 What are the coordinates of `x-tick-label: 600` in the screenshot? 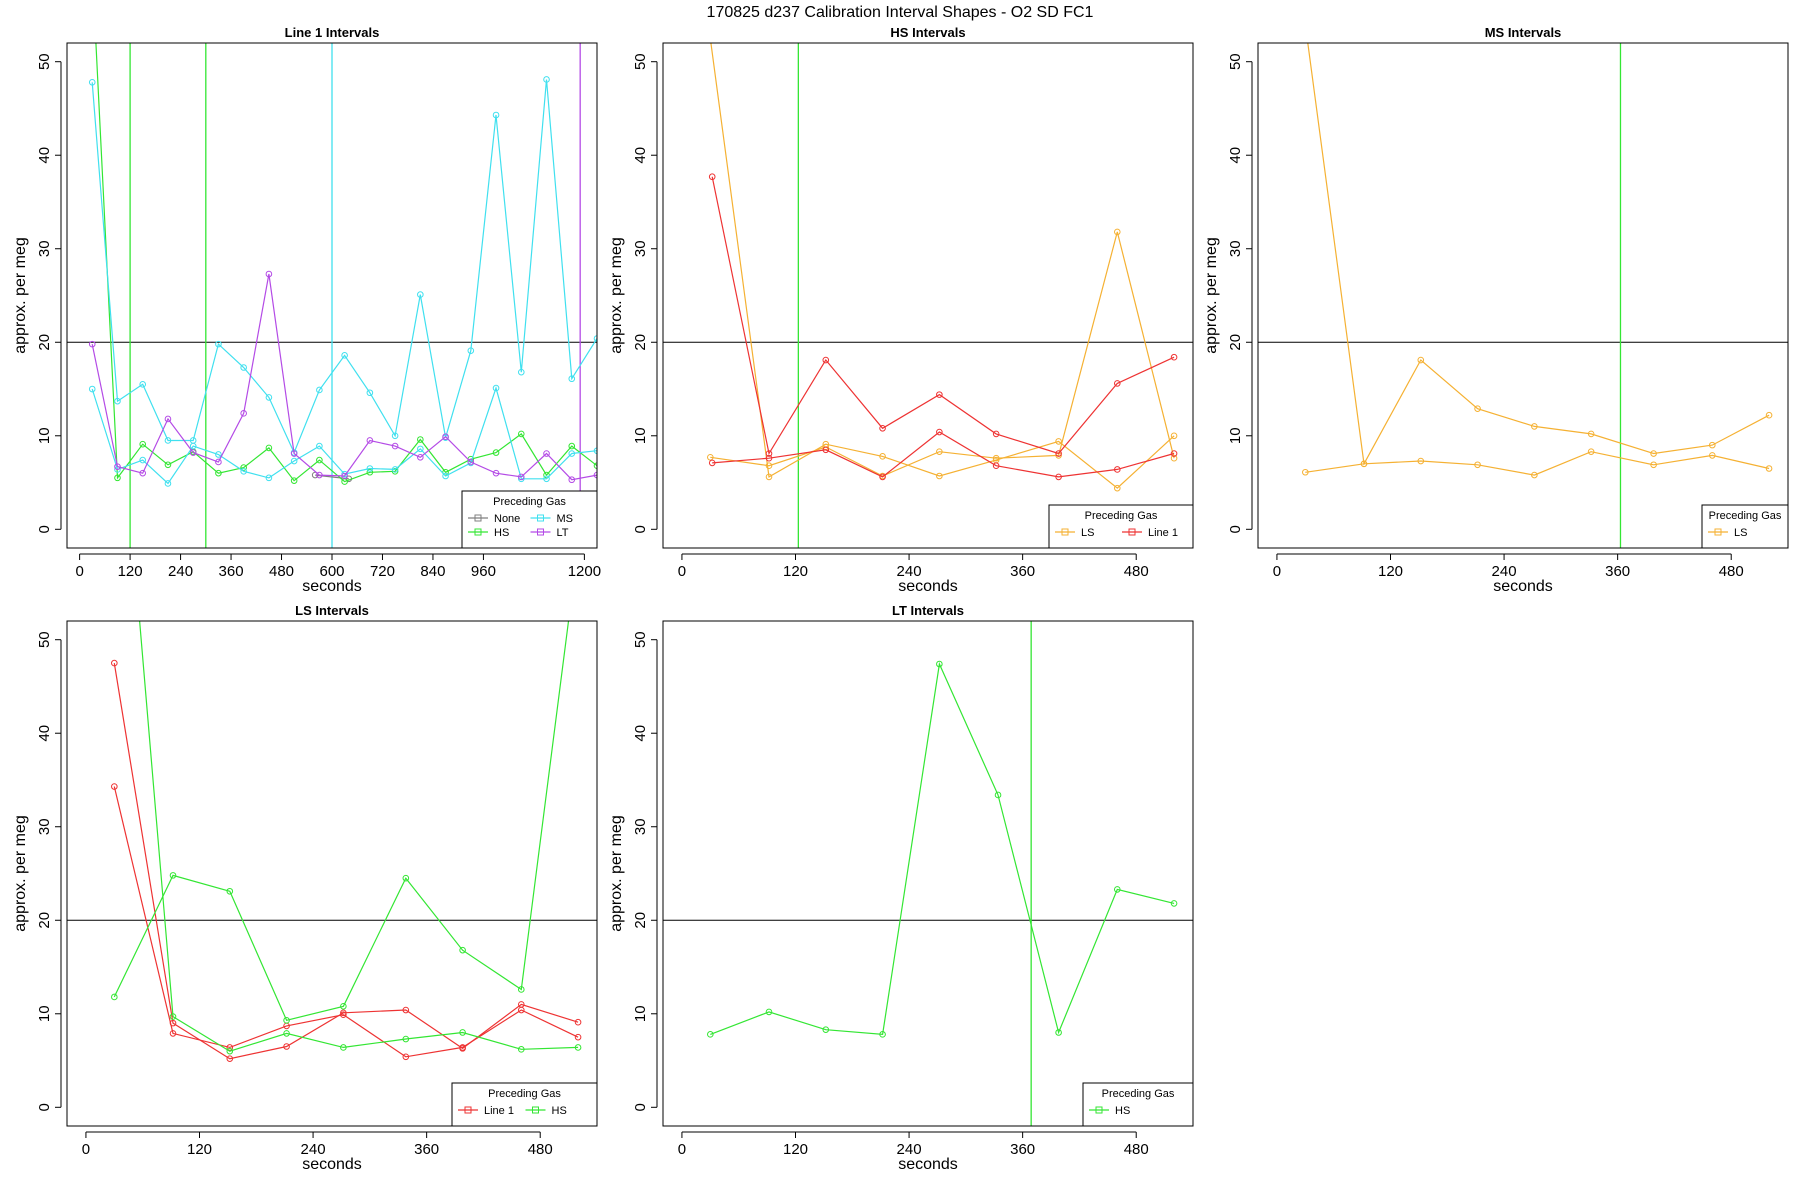 It's located at (331, 571).